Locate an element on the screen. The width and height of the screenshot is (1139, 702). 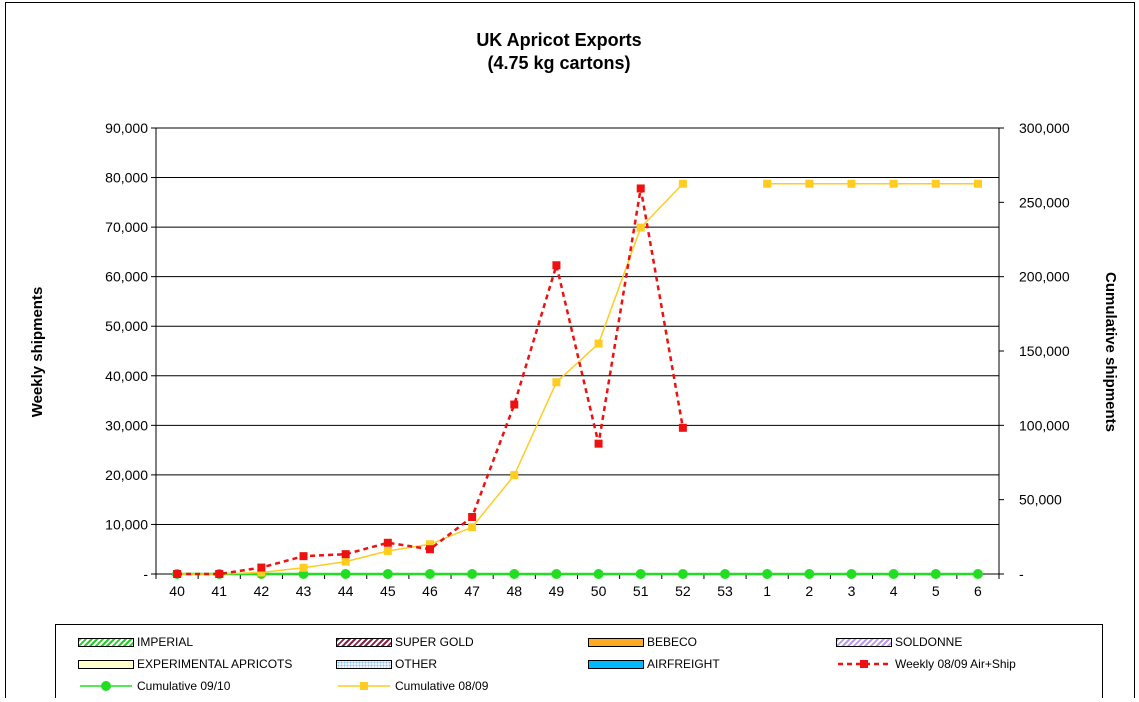
x-tick-label: 2 is located at coordinates (809, 591).